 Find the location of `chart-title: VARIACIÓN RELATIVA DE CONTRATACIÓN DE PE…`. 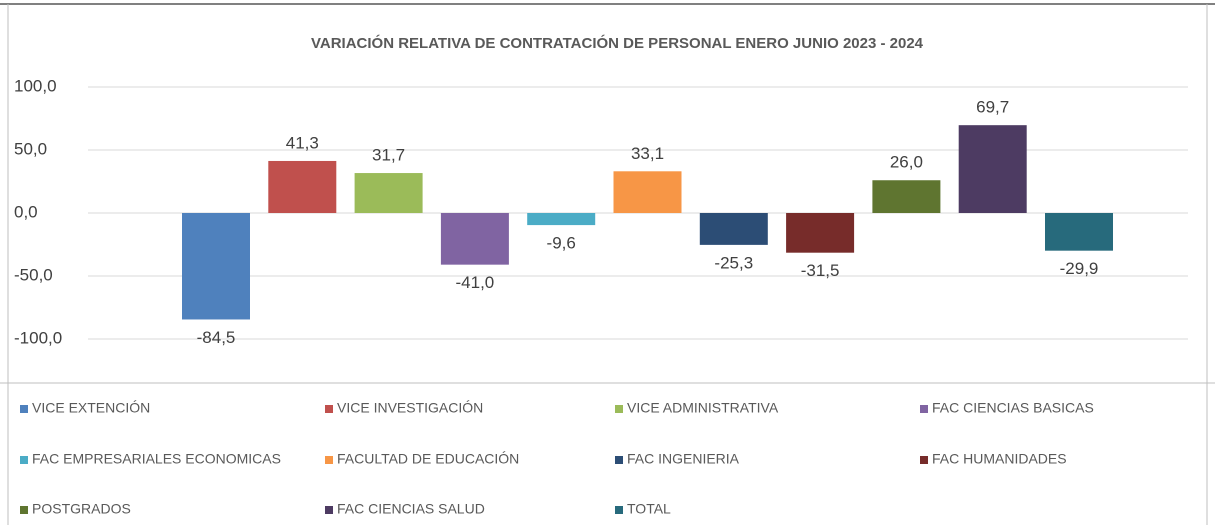

chart-title: VARIACIÓN RELATIVA DE CONTRATACIÓN DE PE… is located at coordinates (617, 43).